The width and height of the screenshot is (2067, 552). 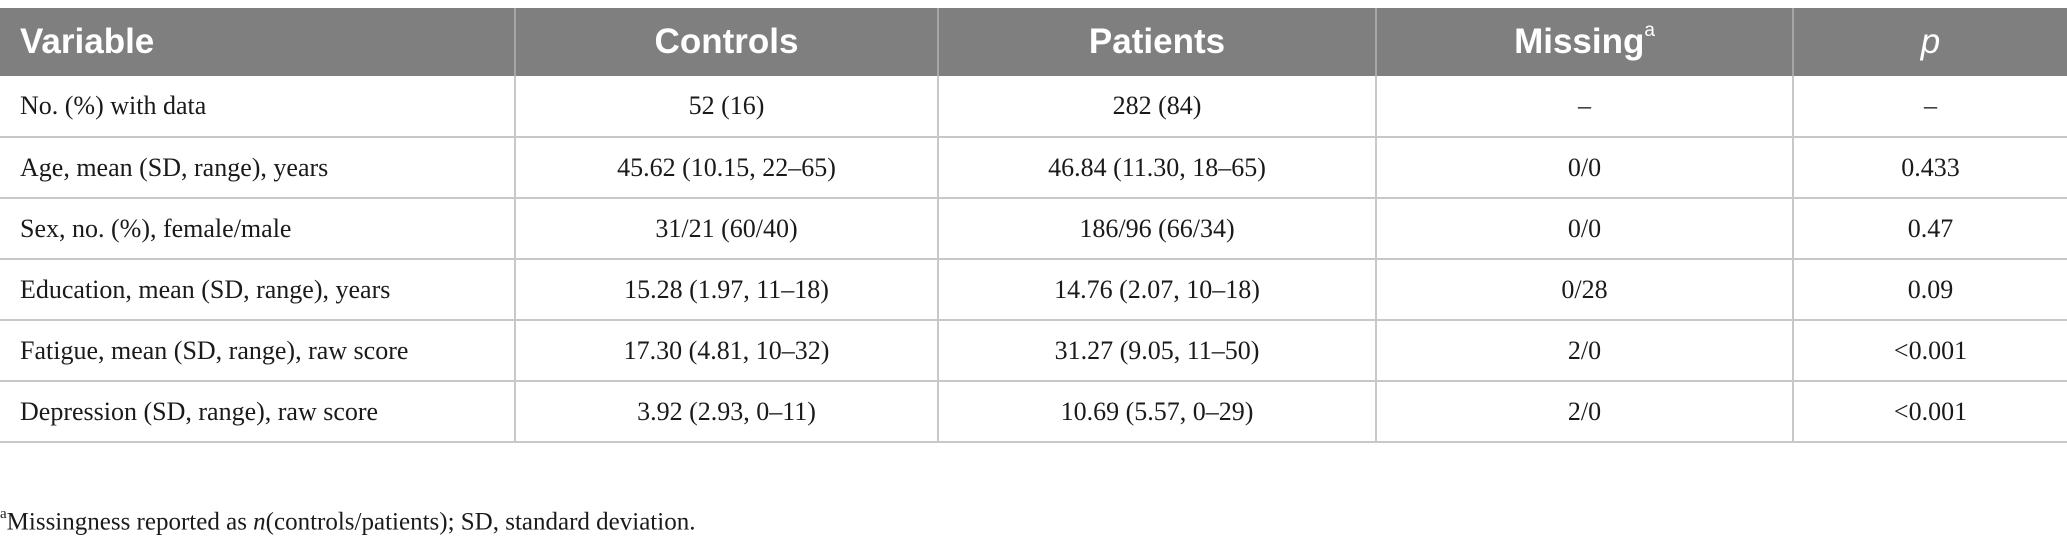 I want to click on cell-p-value: 0.47, so click(x=1929, y=229).